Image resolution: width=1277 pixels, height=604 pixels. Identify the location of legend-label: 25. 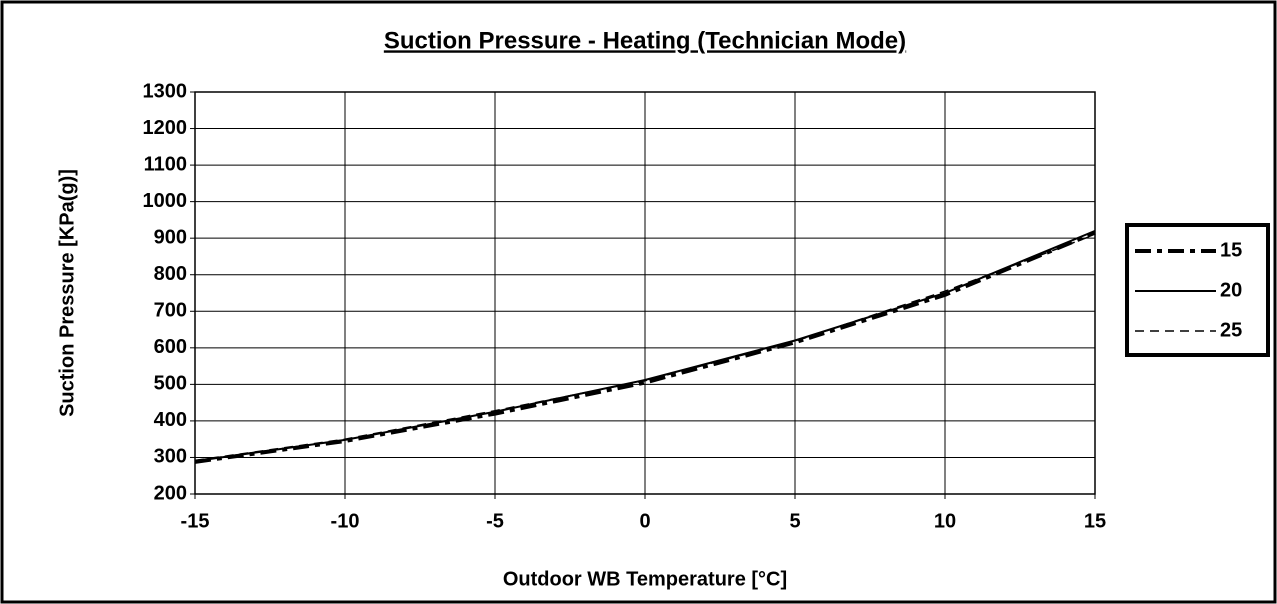
(1231, 330).